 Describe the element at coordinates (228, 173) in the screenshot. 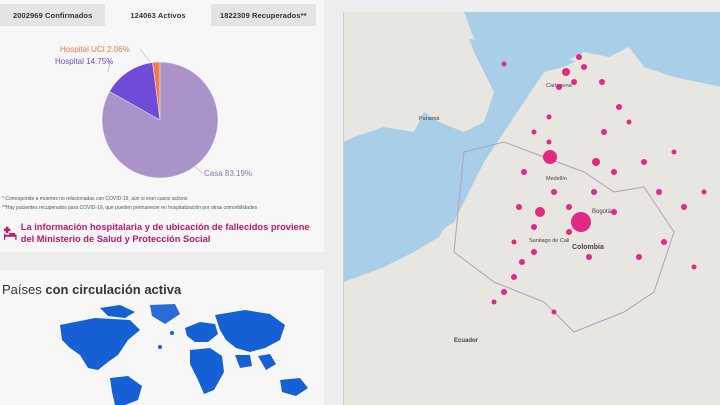

I see `pie-label-casa: Casa 83.19%` at that location.